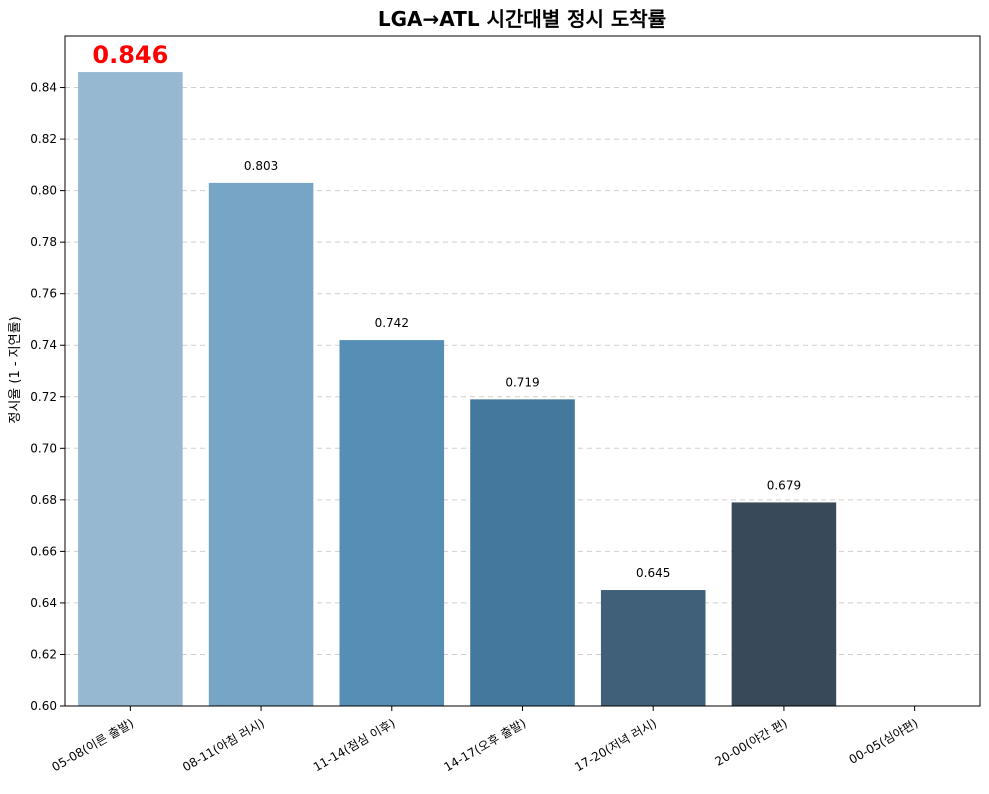 The width and height of the screenshot is (989, 794). Describe the element at coordinates (43, 345) in the screenshot. I see `y-tick-label: 0.74` at that location.